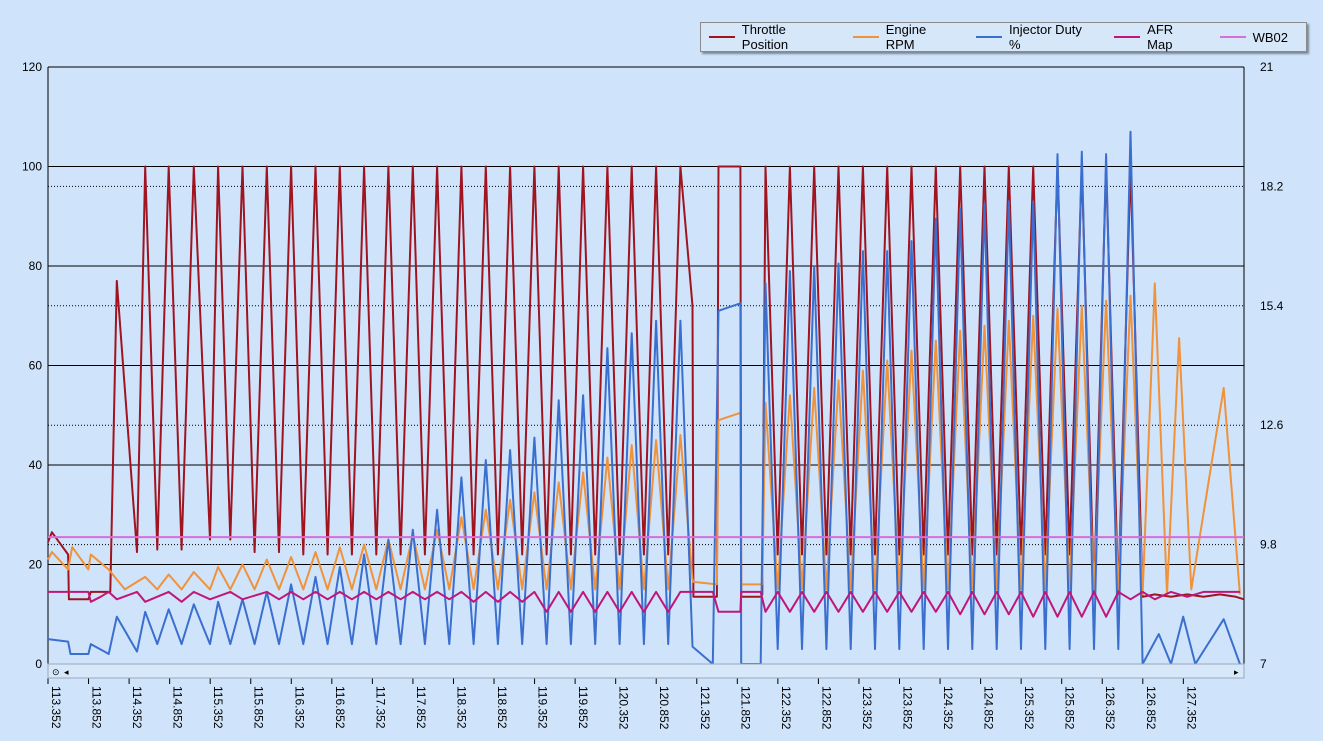 Image resolution: width=1323 pixels, height=741 pixels. I want to click on legend-label: Engine RPM, so click(906, 37).